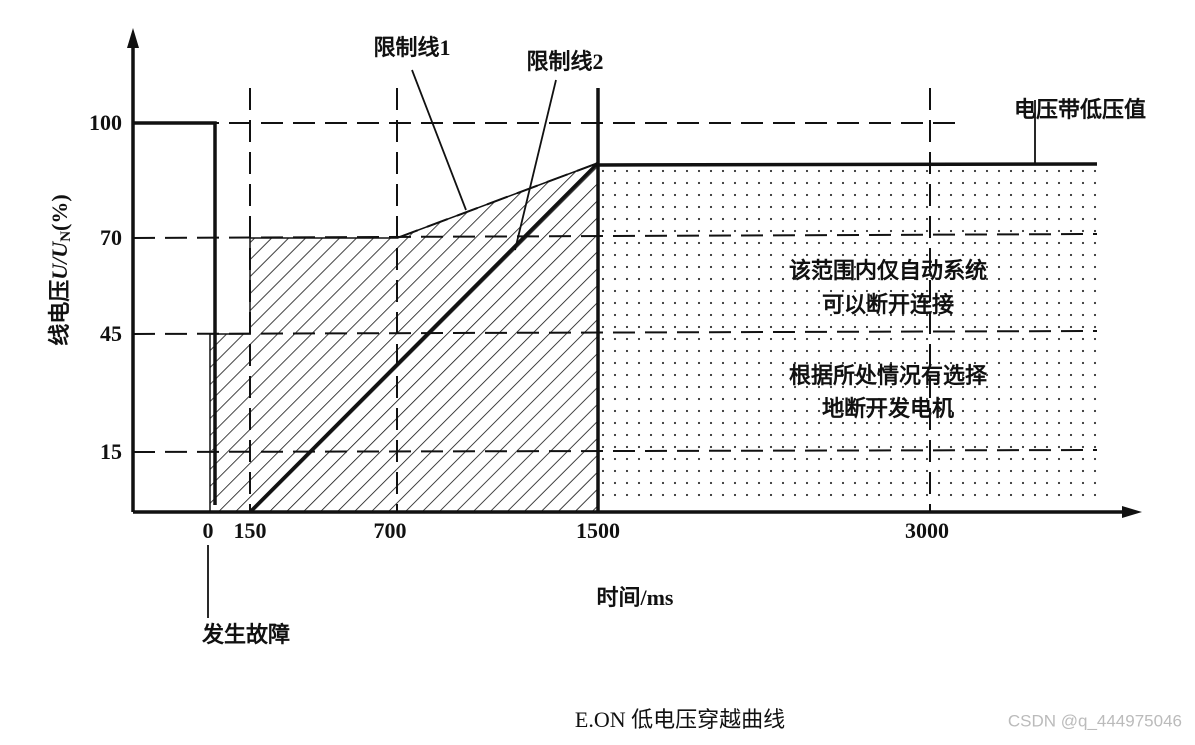 This screenshot has width=1195, height=745. What do you see at coordinates (208, 530) in the screenshot?
I see `x-tick-label: 0` at bounding box center [208, 530].